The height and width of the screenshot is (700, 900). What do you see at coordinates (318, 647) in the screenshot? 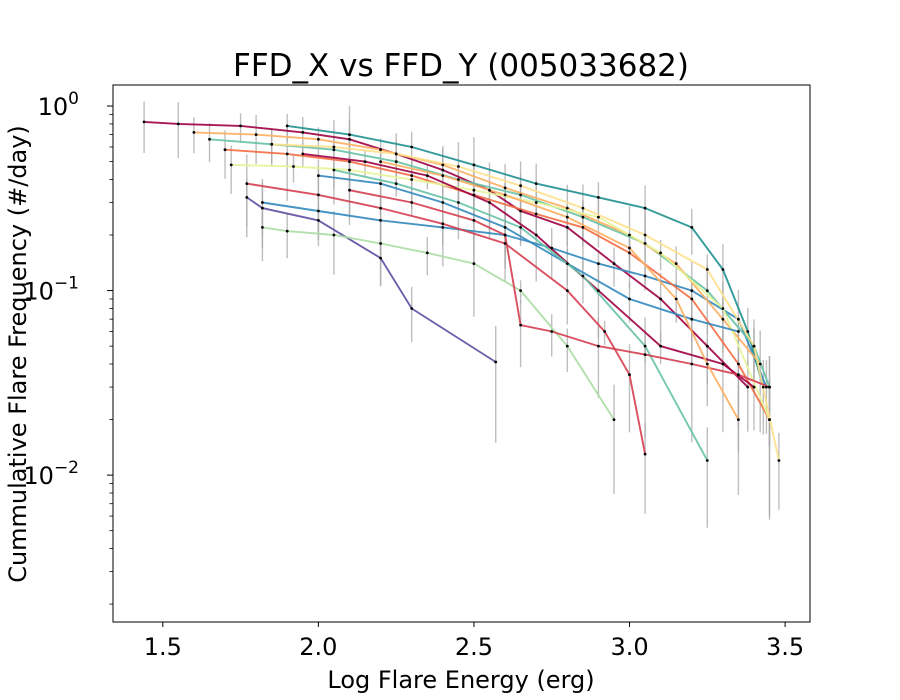
I see `x-tick-label: 2.0` at bounding box center [318, 647].